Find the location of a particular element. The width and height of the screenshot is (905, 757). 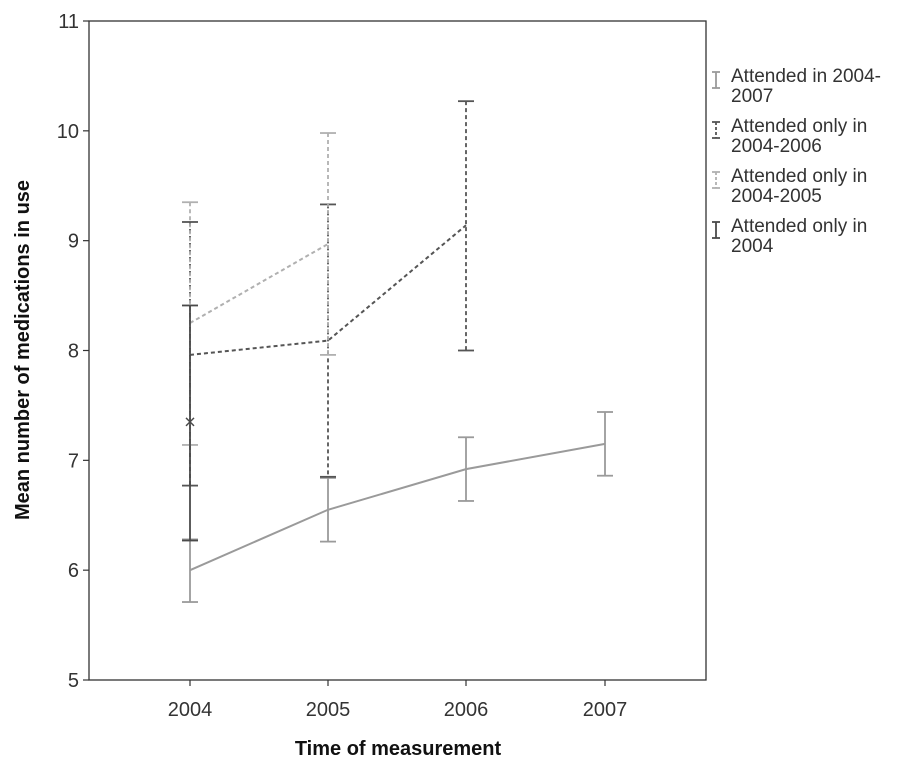

y-axis-title: Mean number of medications in use is located at coordinates (23, 350).